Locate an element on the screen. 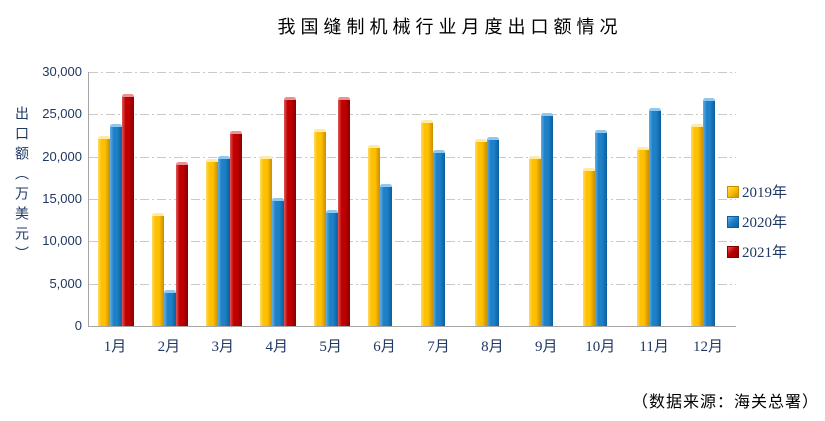  y-tick-label: 20,000 is located at coordinates (62, 156).